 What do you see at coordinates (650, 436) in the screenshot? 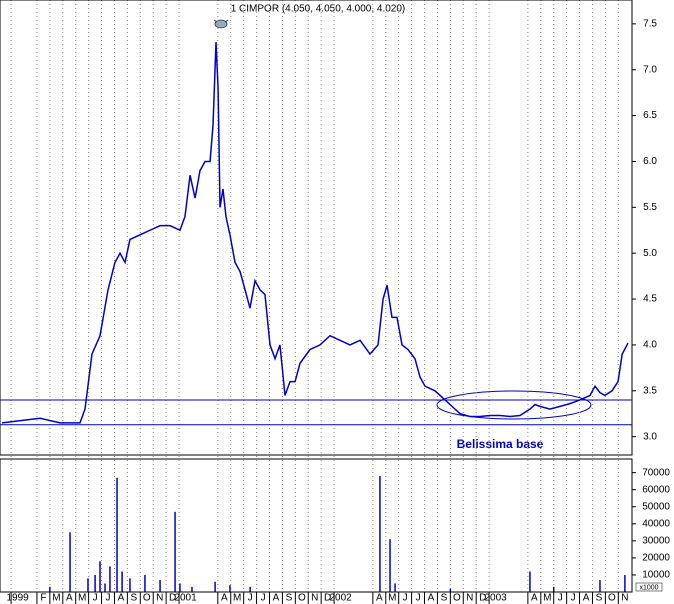
I see `y-tick-label: 3.0` at bounding box center [650, 436].